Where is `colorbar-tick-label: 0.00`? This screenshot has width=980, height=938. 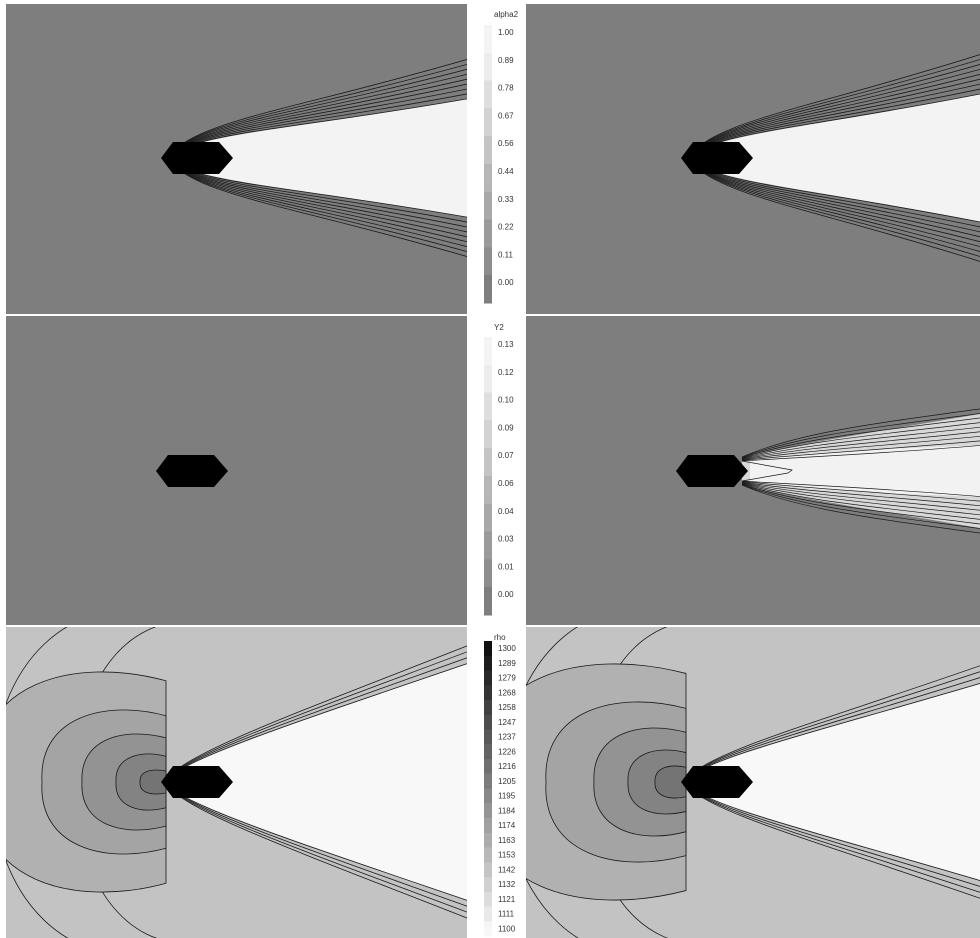
colorbar-tick-label: 0.00 is located at coordinates (506, 282).